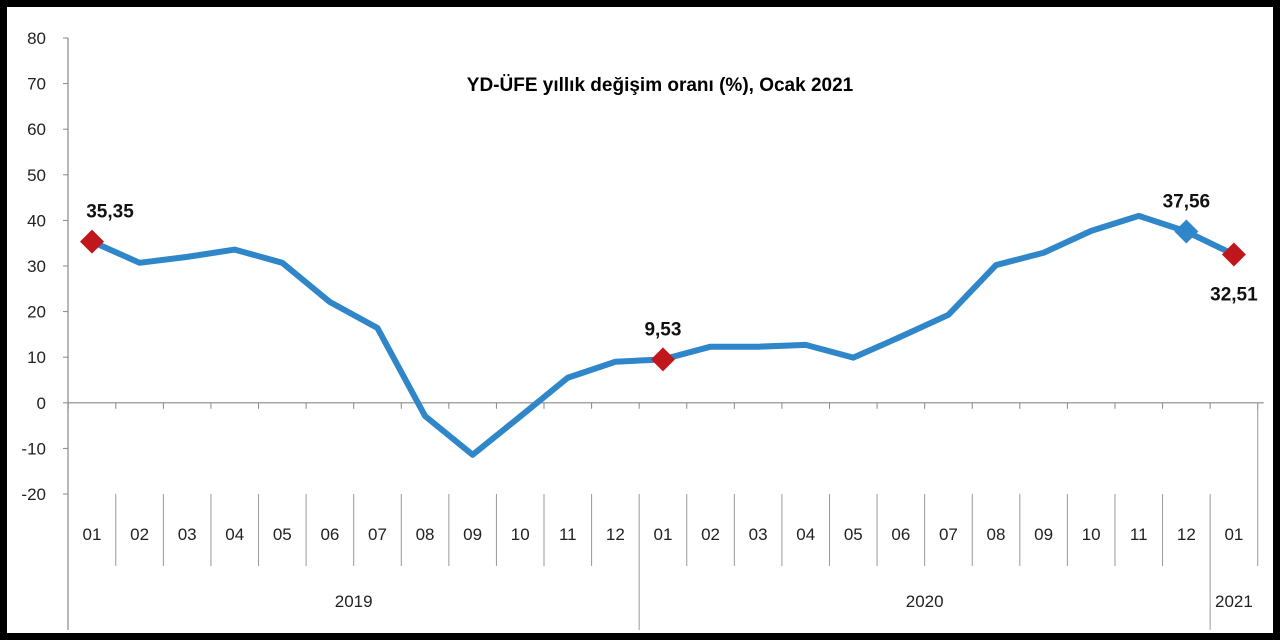 The width and height of the screenshot is (1280, 640). I want to click on year-label: 2021, so click(1234, 601).